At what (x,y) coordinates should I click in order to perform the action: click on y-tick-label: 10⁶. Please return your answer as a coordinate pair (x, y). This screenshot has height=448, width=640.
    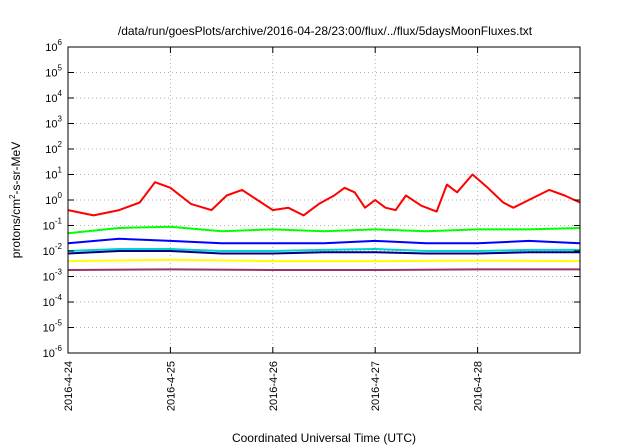
    Looking at the image, I should click on (53, 46).